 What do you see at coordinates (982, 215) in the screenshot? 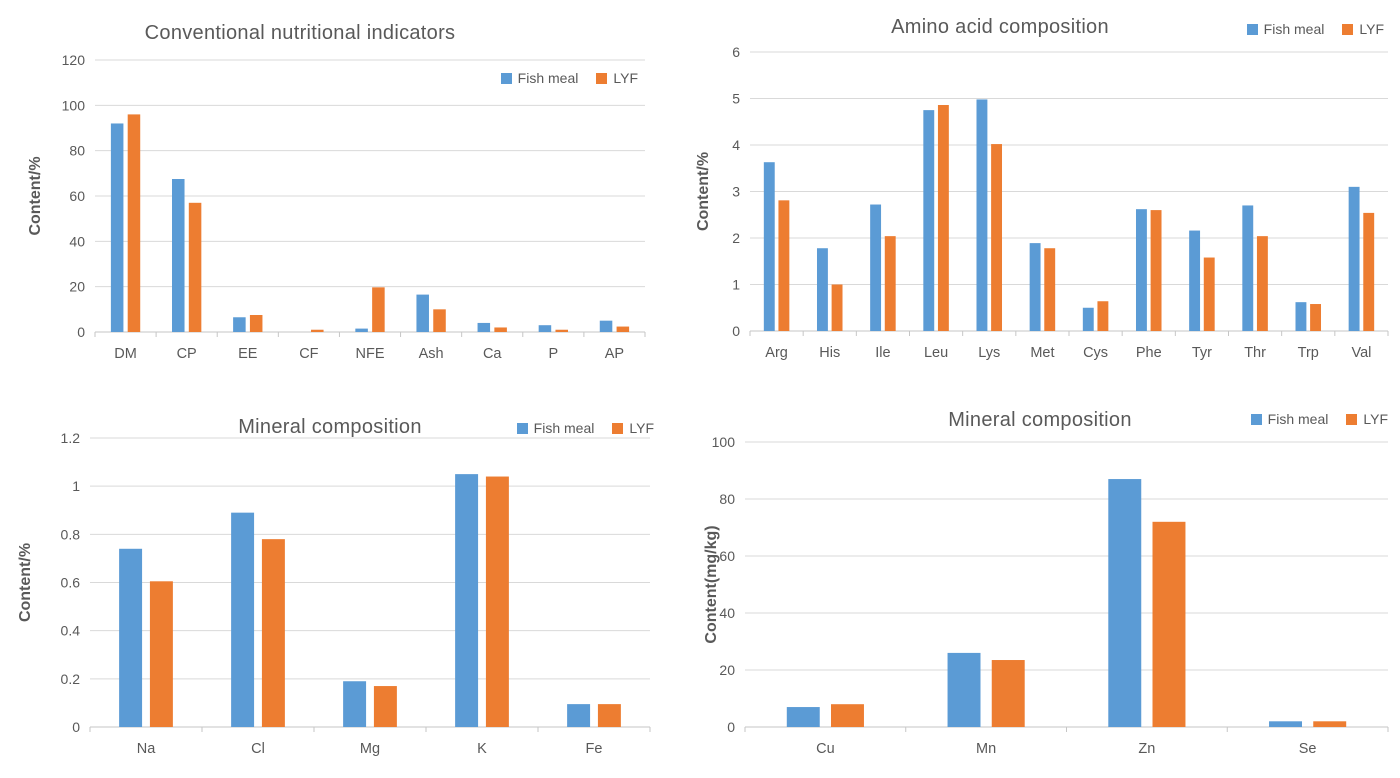
I see `bar-fish-meal-lys` at bounding box center [982, 215].